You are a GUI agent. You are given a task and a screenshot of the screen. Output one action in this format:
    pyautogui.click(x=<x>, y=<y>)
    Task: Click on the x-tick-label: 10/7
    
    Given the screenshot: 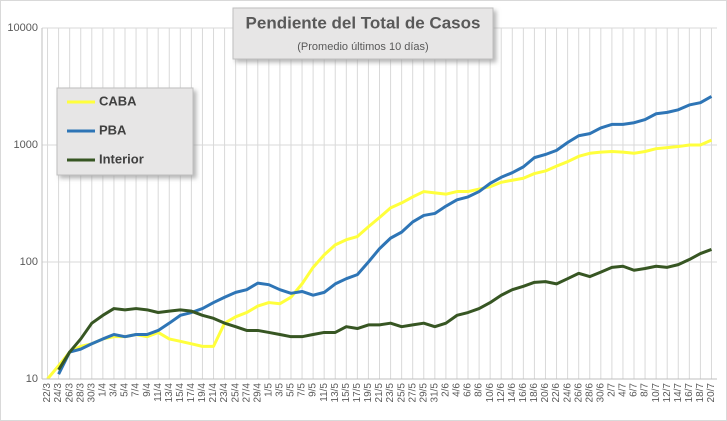 What is the action you would take?
    pyautogui.click(x=656, y=393)
    